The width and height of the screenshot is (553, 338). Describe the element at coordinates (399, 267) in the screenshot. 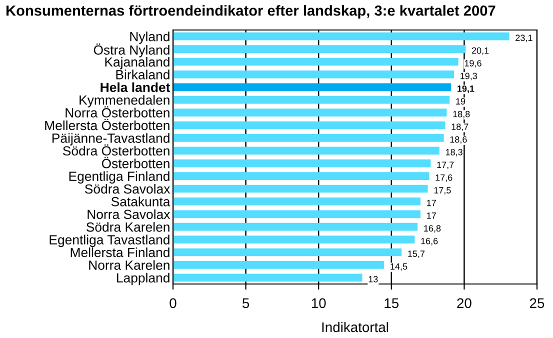

I see `data-label: 14,5` at that location.